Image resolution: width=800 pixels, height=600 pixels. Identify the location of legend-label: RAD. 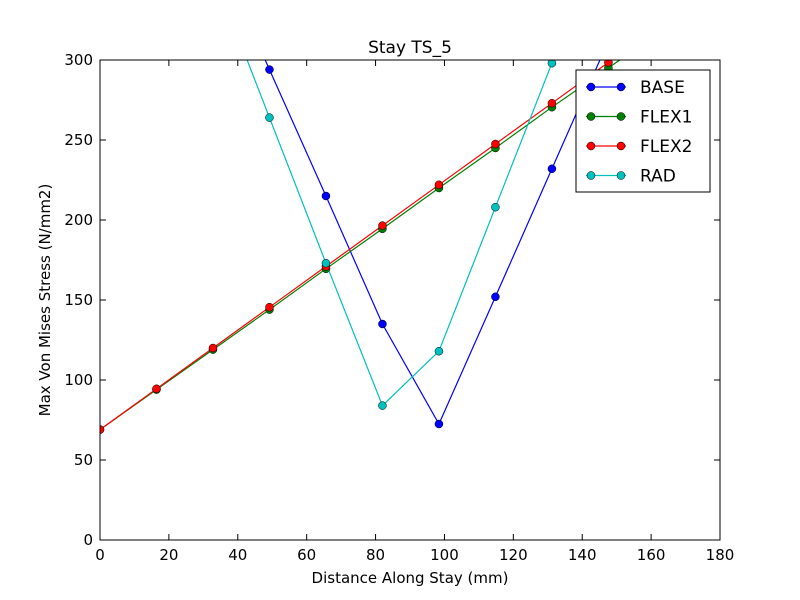
(658, 177).